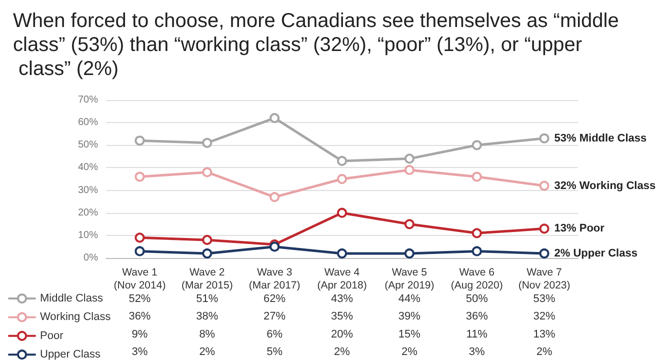 The height and width of the screenshot is (364, 660). Describe the element at coordinates (596, 253) in the screenshot. I see `annotation: 2% Upper Class` at that location.